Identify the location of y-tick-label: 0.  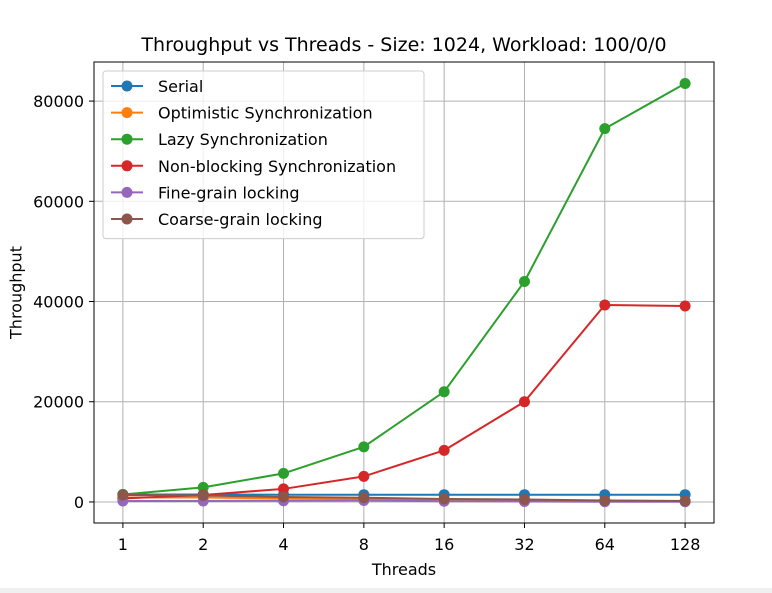
(79, 502).